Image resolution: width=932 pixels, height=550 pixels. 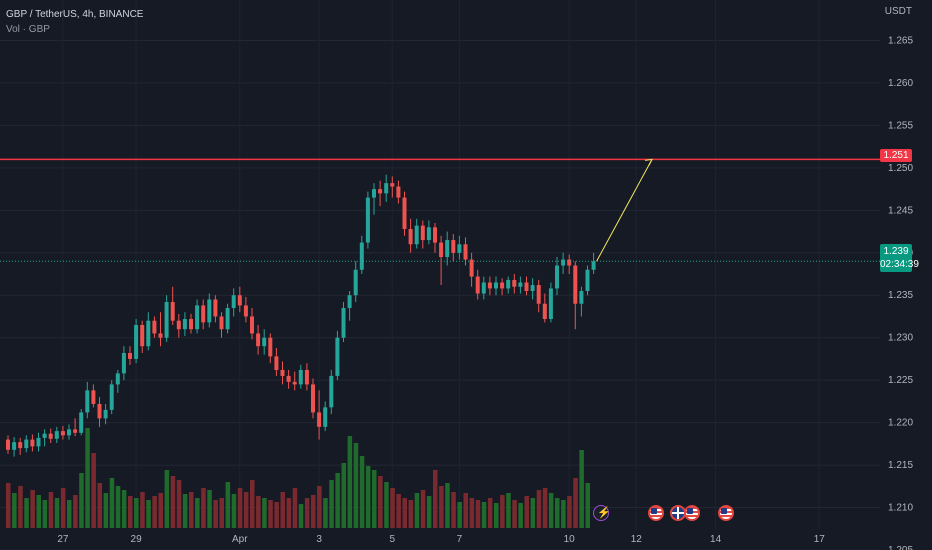 I want to click on time-tick-label: 14, so click(x=716, y=539).